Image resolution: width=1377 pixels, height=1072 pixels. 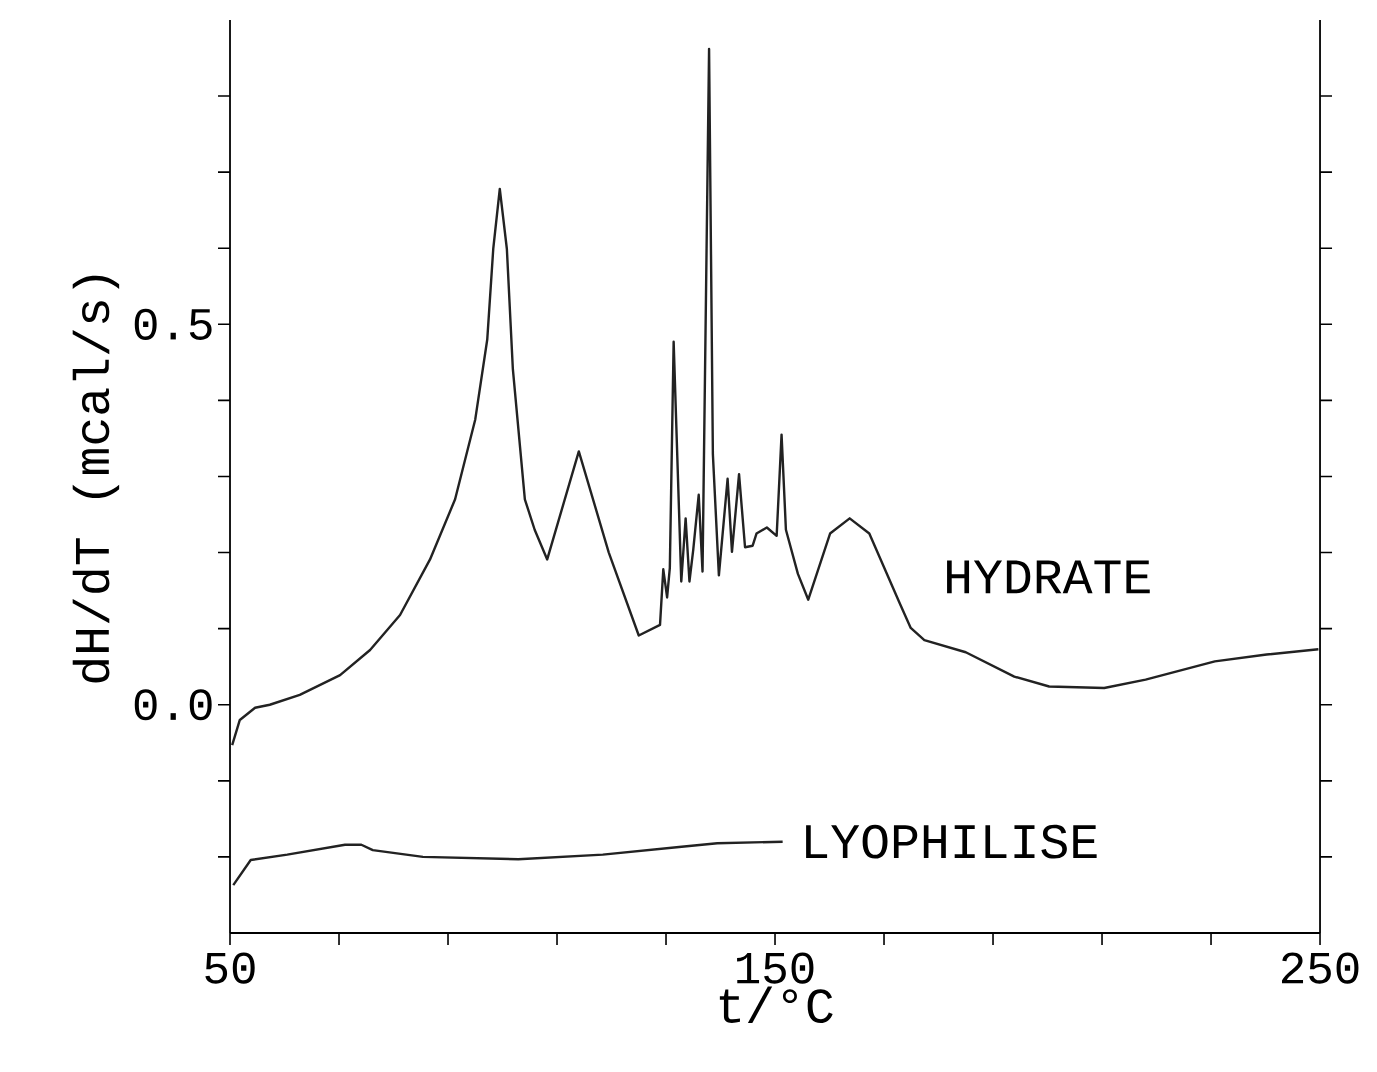 What do you see at coordinates (96, 479) in the screenshot?
I see `y-axis-title: dH/dT (mcal/s)` at bounding box center [96, 479].